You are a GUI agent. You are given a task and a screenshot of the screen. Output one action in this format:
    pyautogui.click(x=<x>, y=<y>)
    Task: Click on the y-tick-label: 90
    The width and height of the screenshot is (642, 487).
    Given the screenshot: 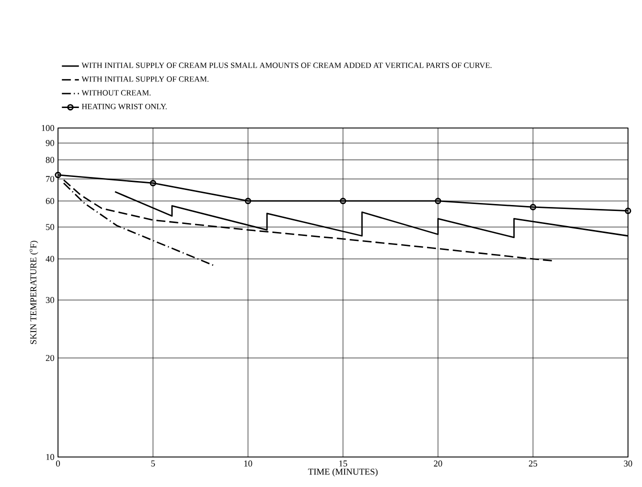 What is the action you would take?
    pyautogui.click(x=50, y=143)
    